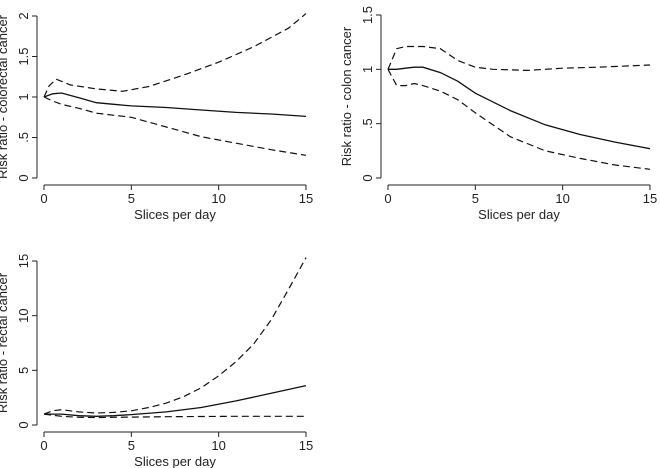 The width and height of the screenshot is (660, 468). Describe the element at coordinates (23, 15) in the screenshot. I see `y-tick-label: 2` at that location.